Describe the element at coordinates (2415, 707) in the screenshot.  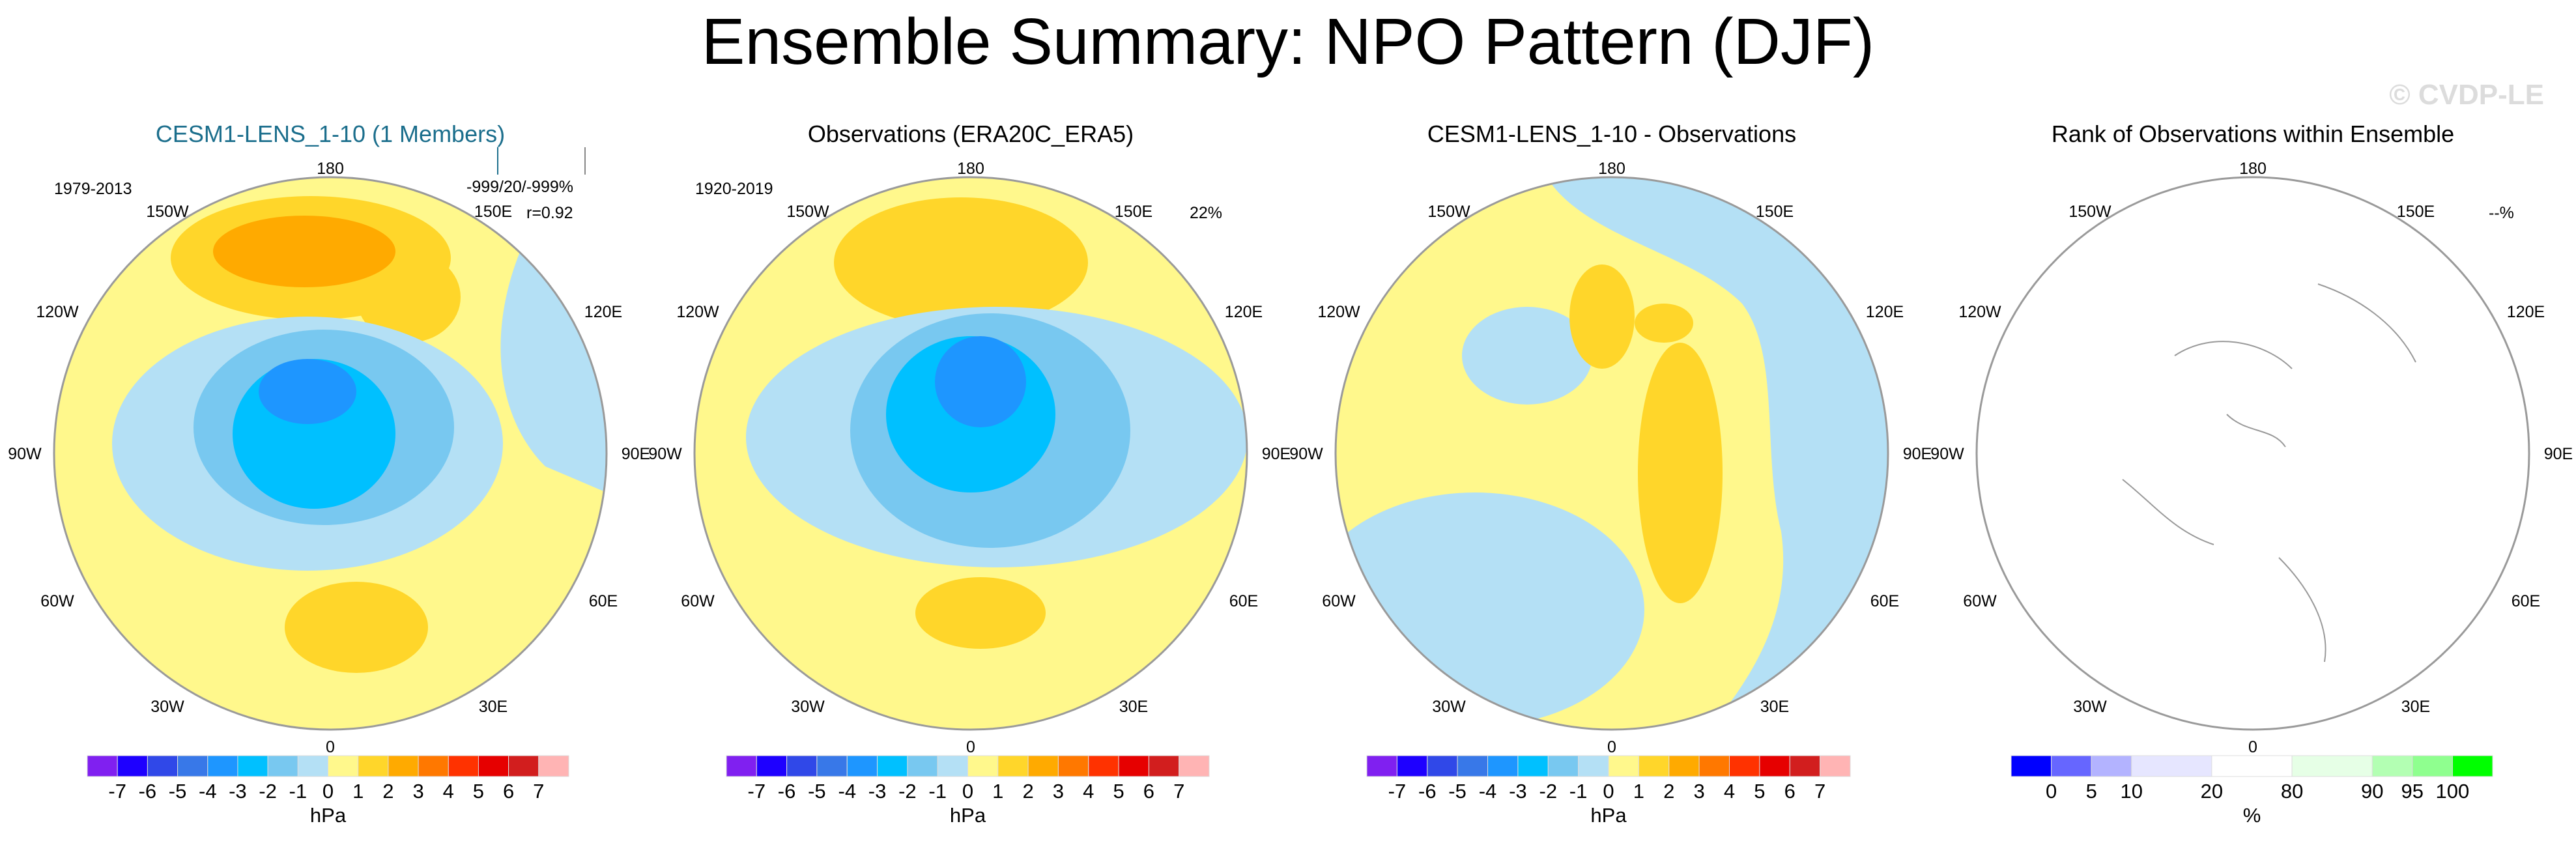
I see `lon-label: 30E` at that location.